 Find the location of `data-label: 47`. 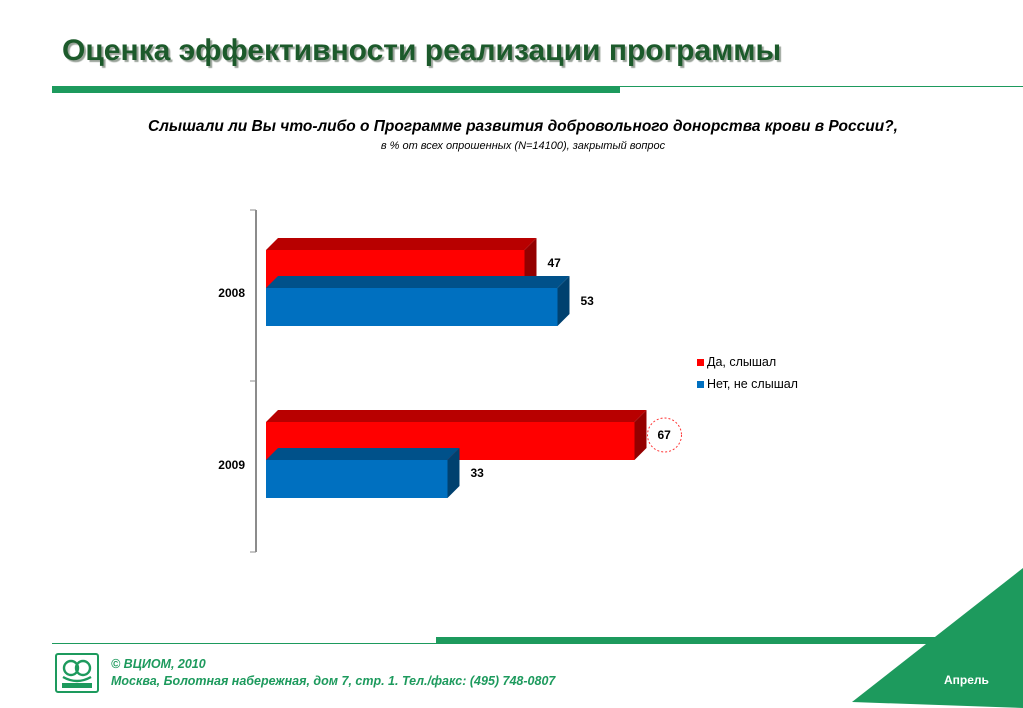

data-label: 47 is located at coordinates (555, 263).